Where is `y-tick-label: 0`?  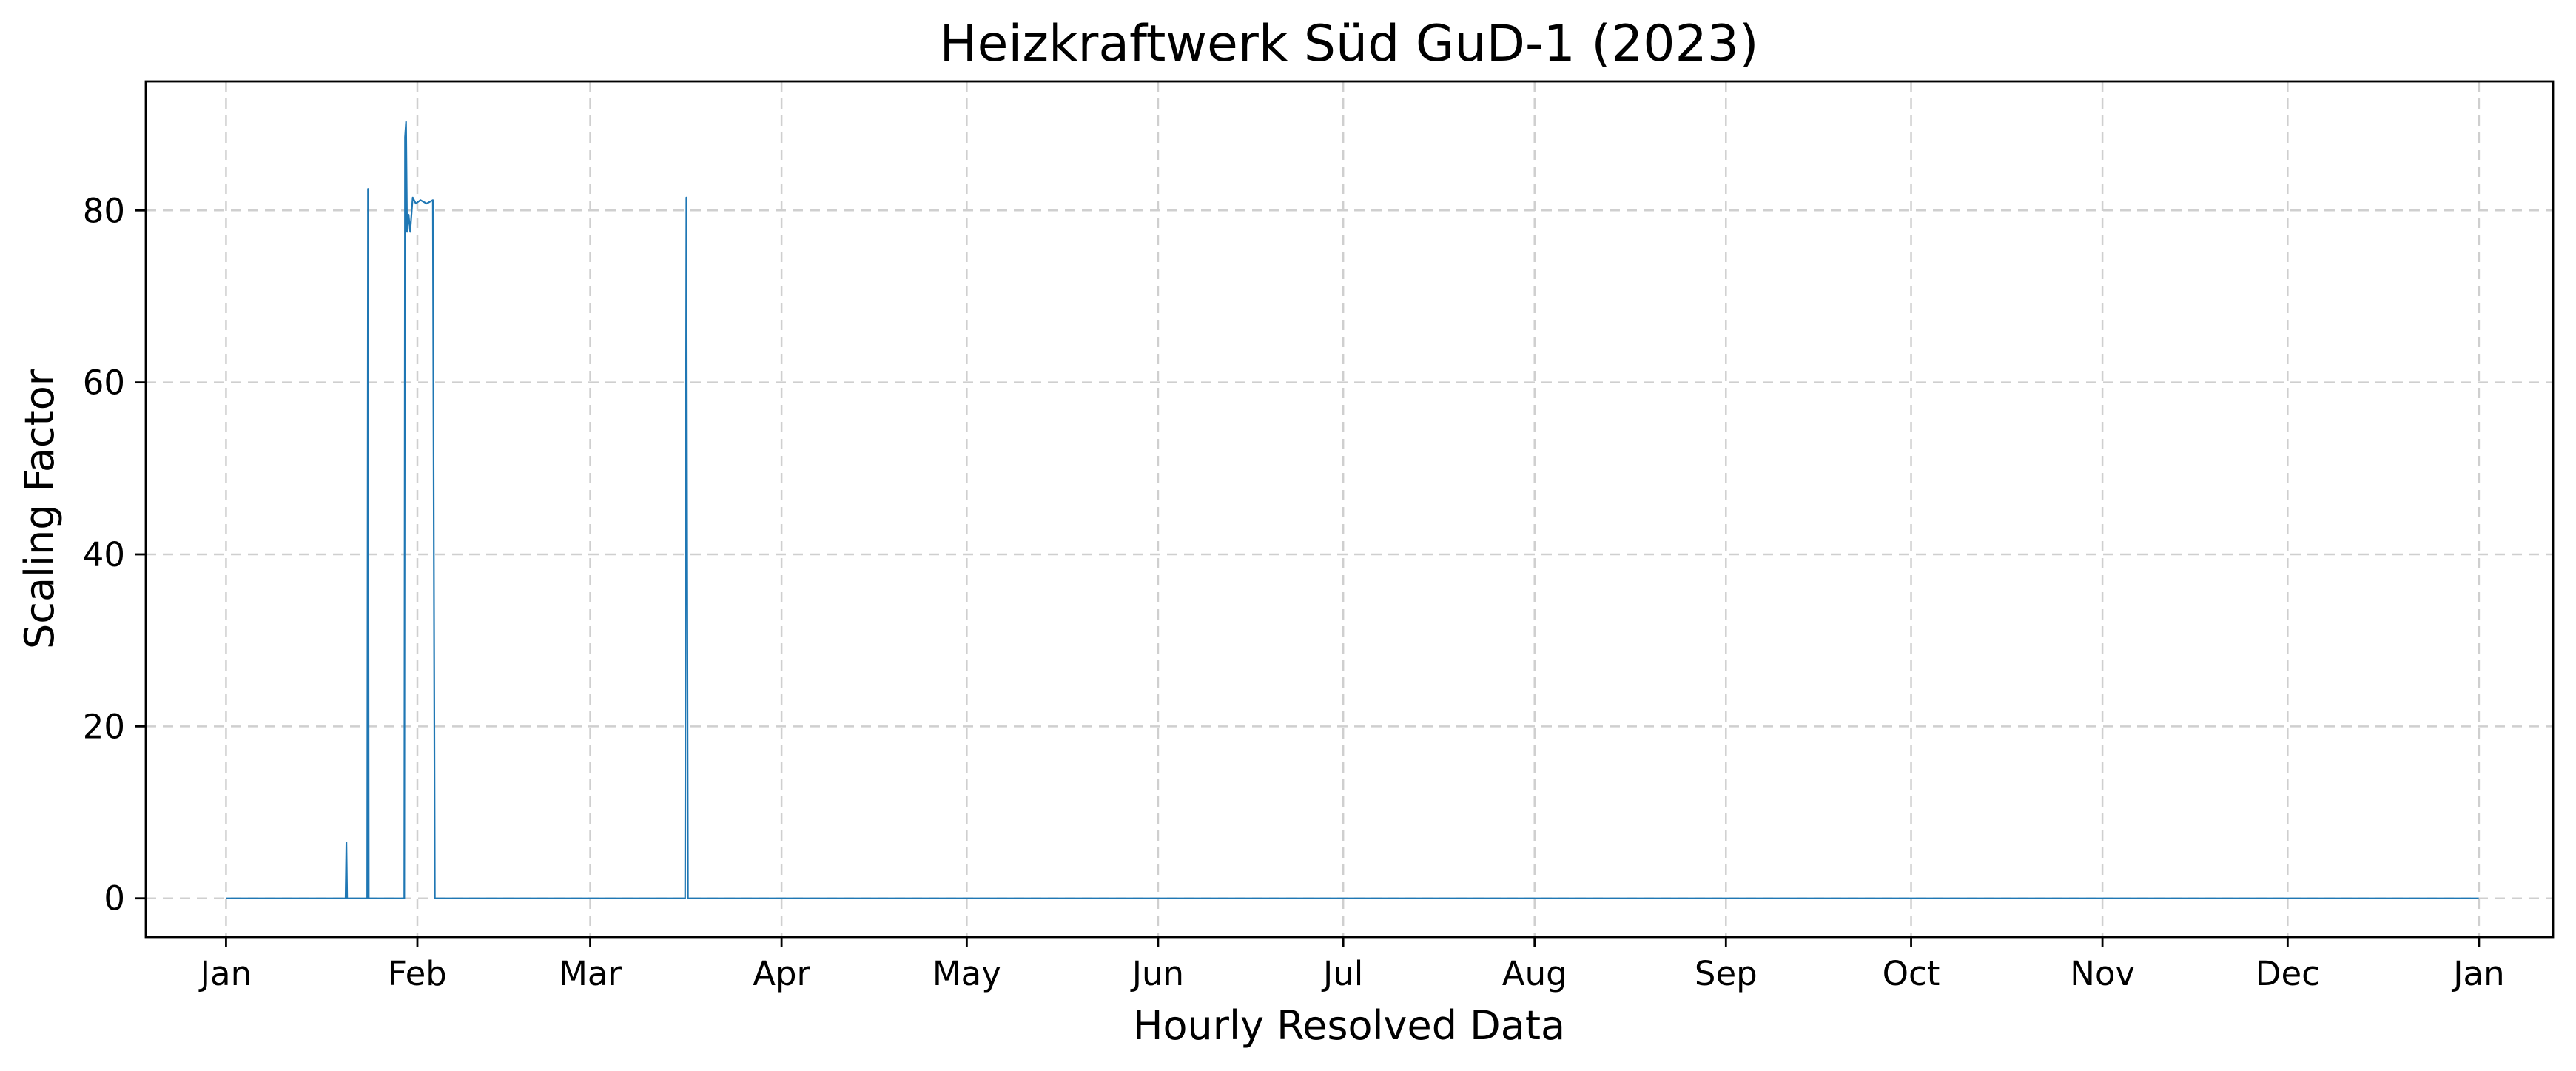
y-tick-label: 0 is located at coordinates (114, 899).